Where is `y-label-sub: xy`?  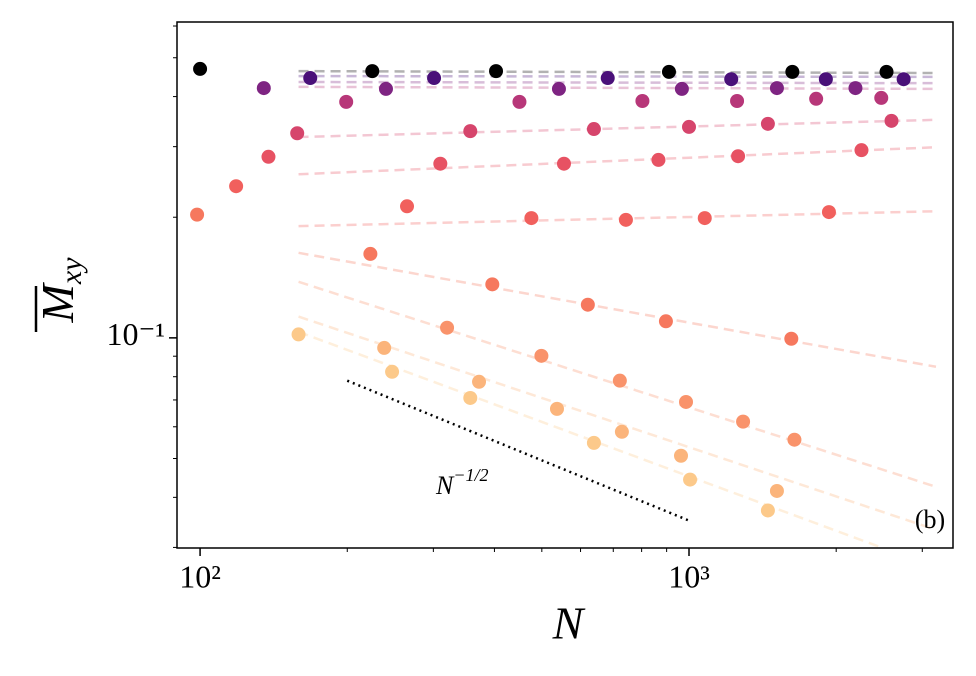
y-label-sub: xy is located at coordinates (71, 271).